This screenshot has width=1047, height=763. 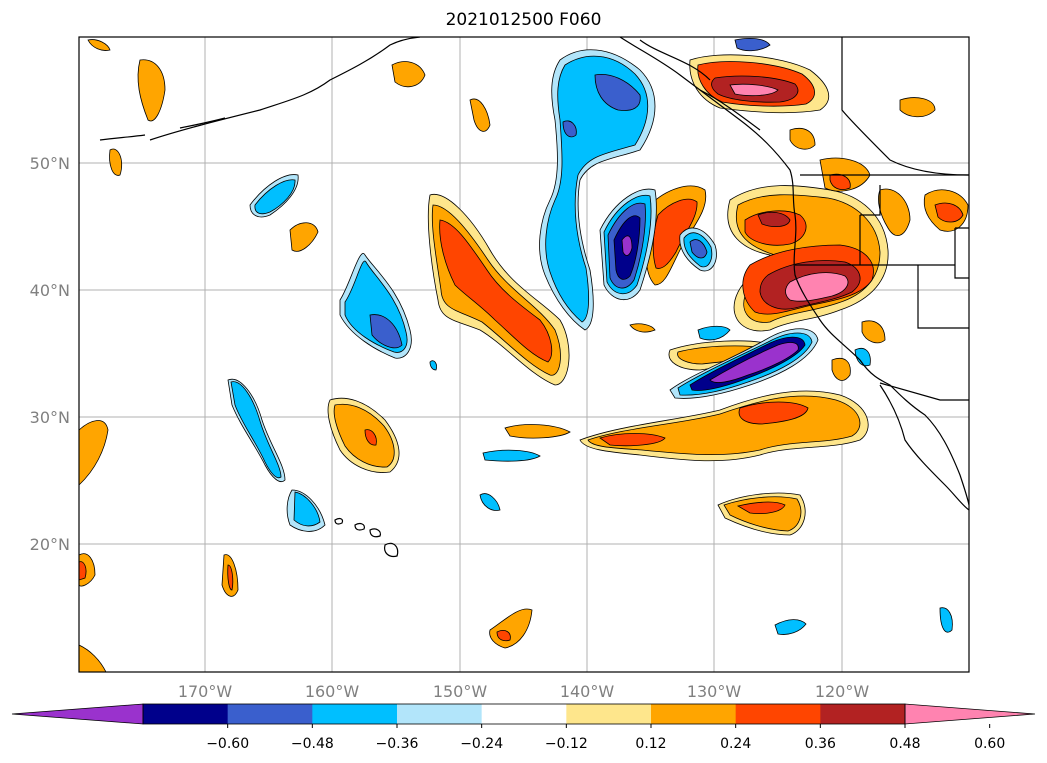 I want to click on colorbar-extend-max, so click(x=970, y=714).